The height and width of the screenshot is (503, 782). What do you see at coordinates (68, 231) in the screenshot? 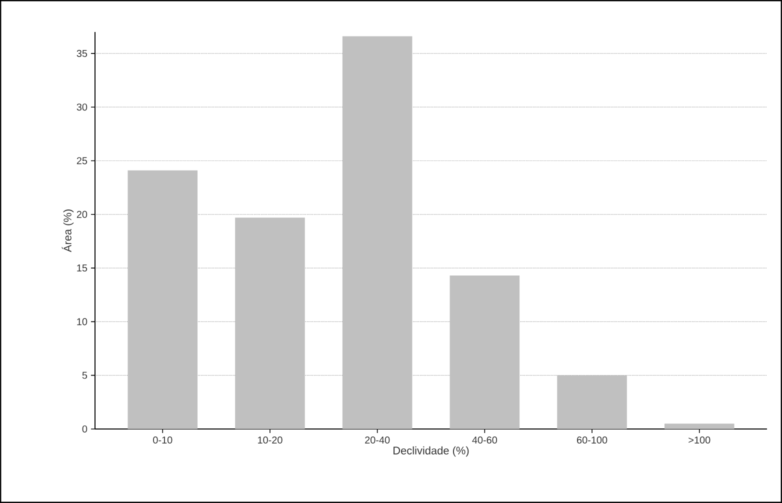
I see `y-axis-title: Área (%)` at bounding box center [68, 231].